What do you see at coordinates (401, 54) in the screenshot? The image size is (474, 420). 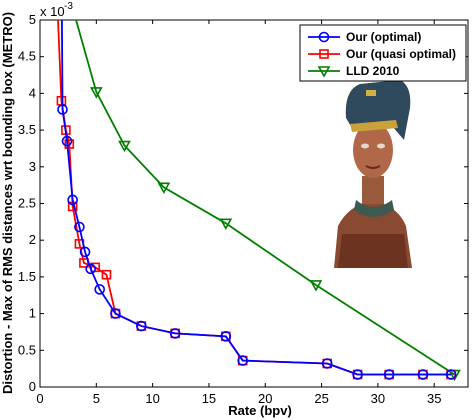 I see `legend-entry: Our (quasi optimal)` at bounding box center [401, 54].